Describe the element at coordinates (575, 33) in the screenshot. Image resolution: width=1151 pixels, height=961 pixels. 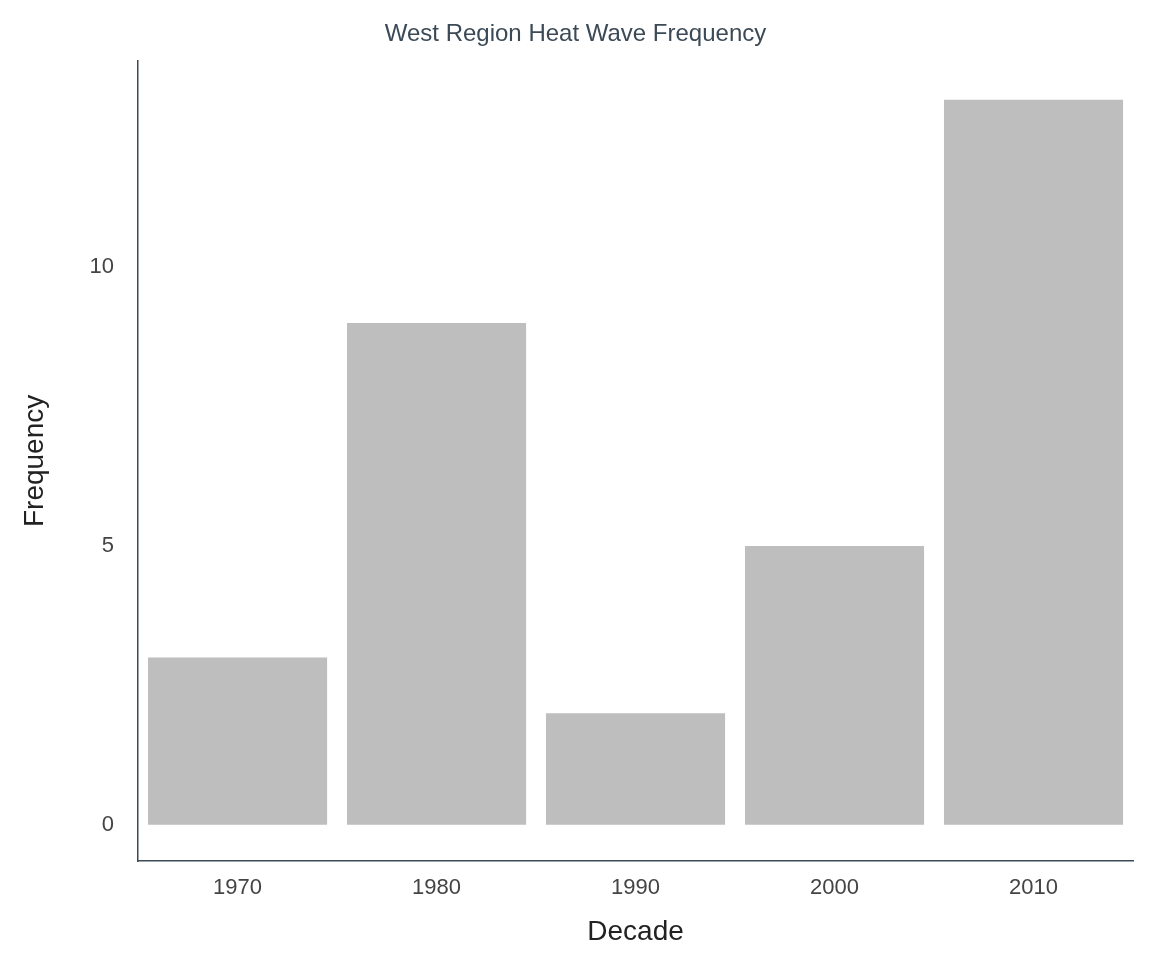
I see `chart-title: West Region Heat Wave Frequency` at that location.